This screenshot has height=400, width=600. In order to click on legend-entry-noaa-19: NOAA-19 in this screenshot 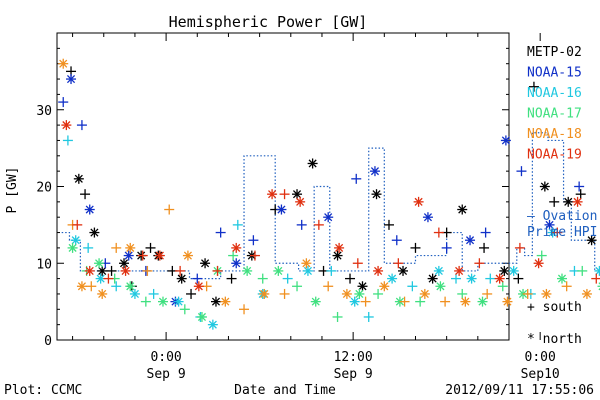, I will do `click(554, 155)`.